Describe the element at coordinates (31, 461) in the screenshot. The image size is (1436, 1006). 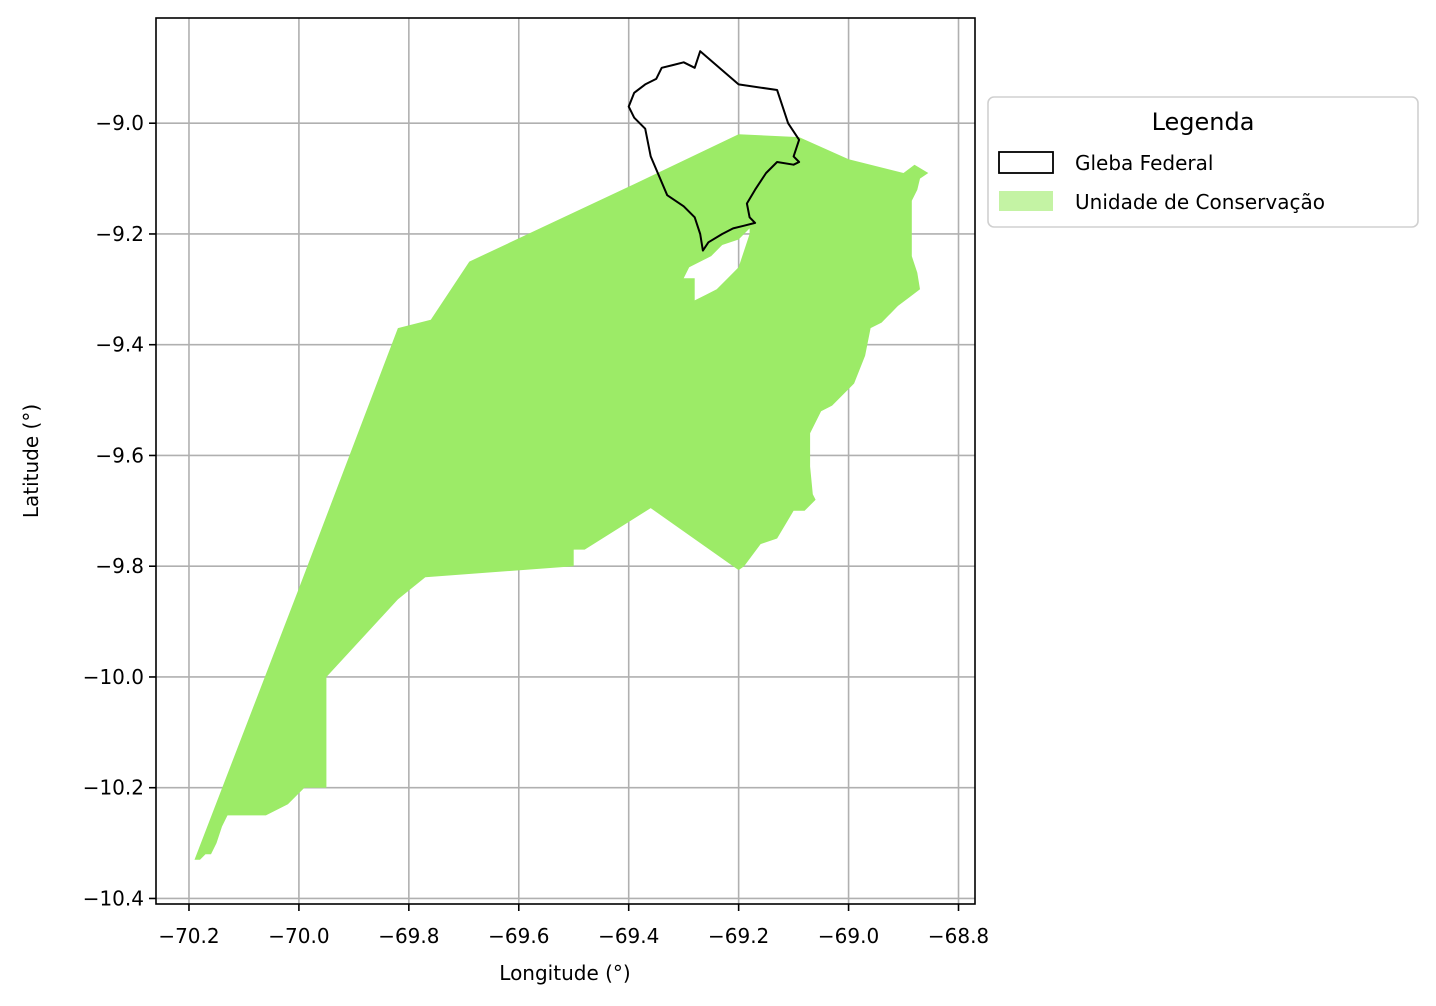
I see `y-axis-title: Latitude (°)` at that location.